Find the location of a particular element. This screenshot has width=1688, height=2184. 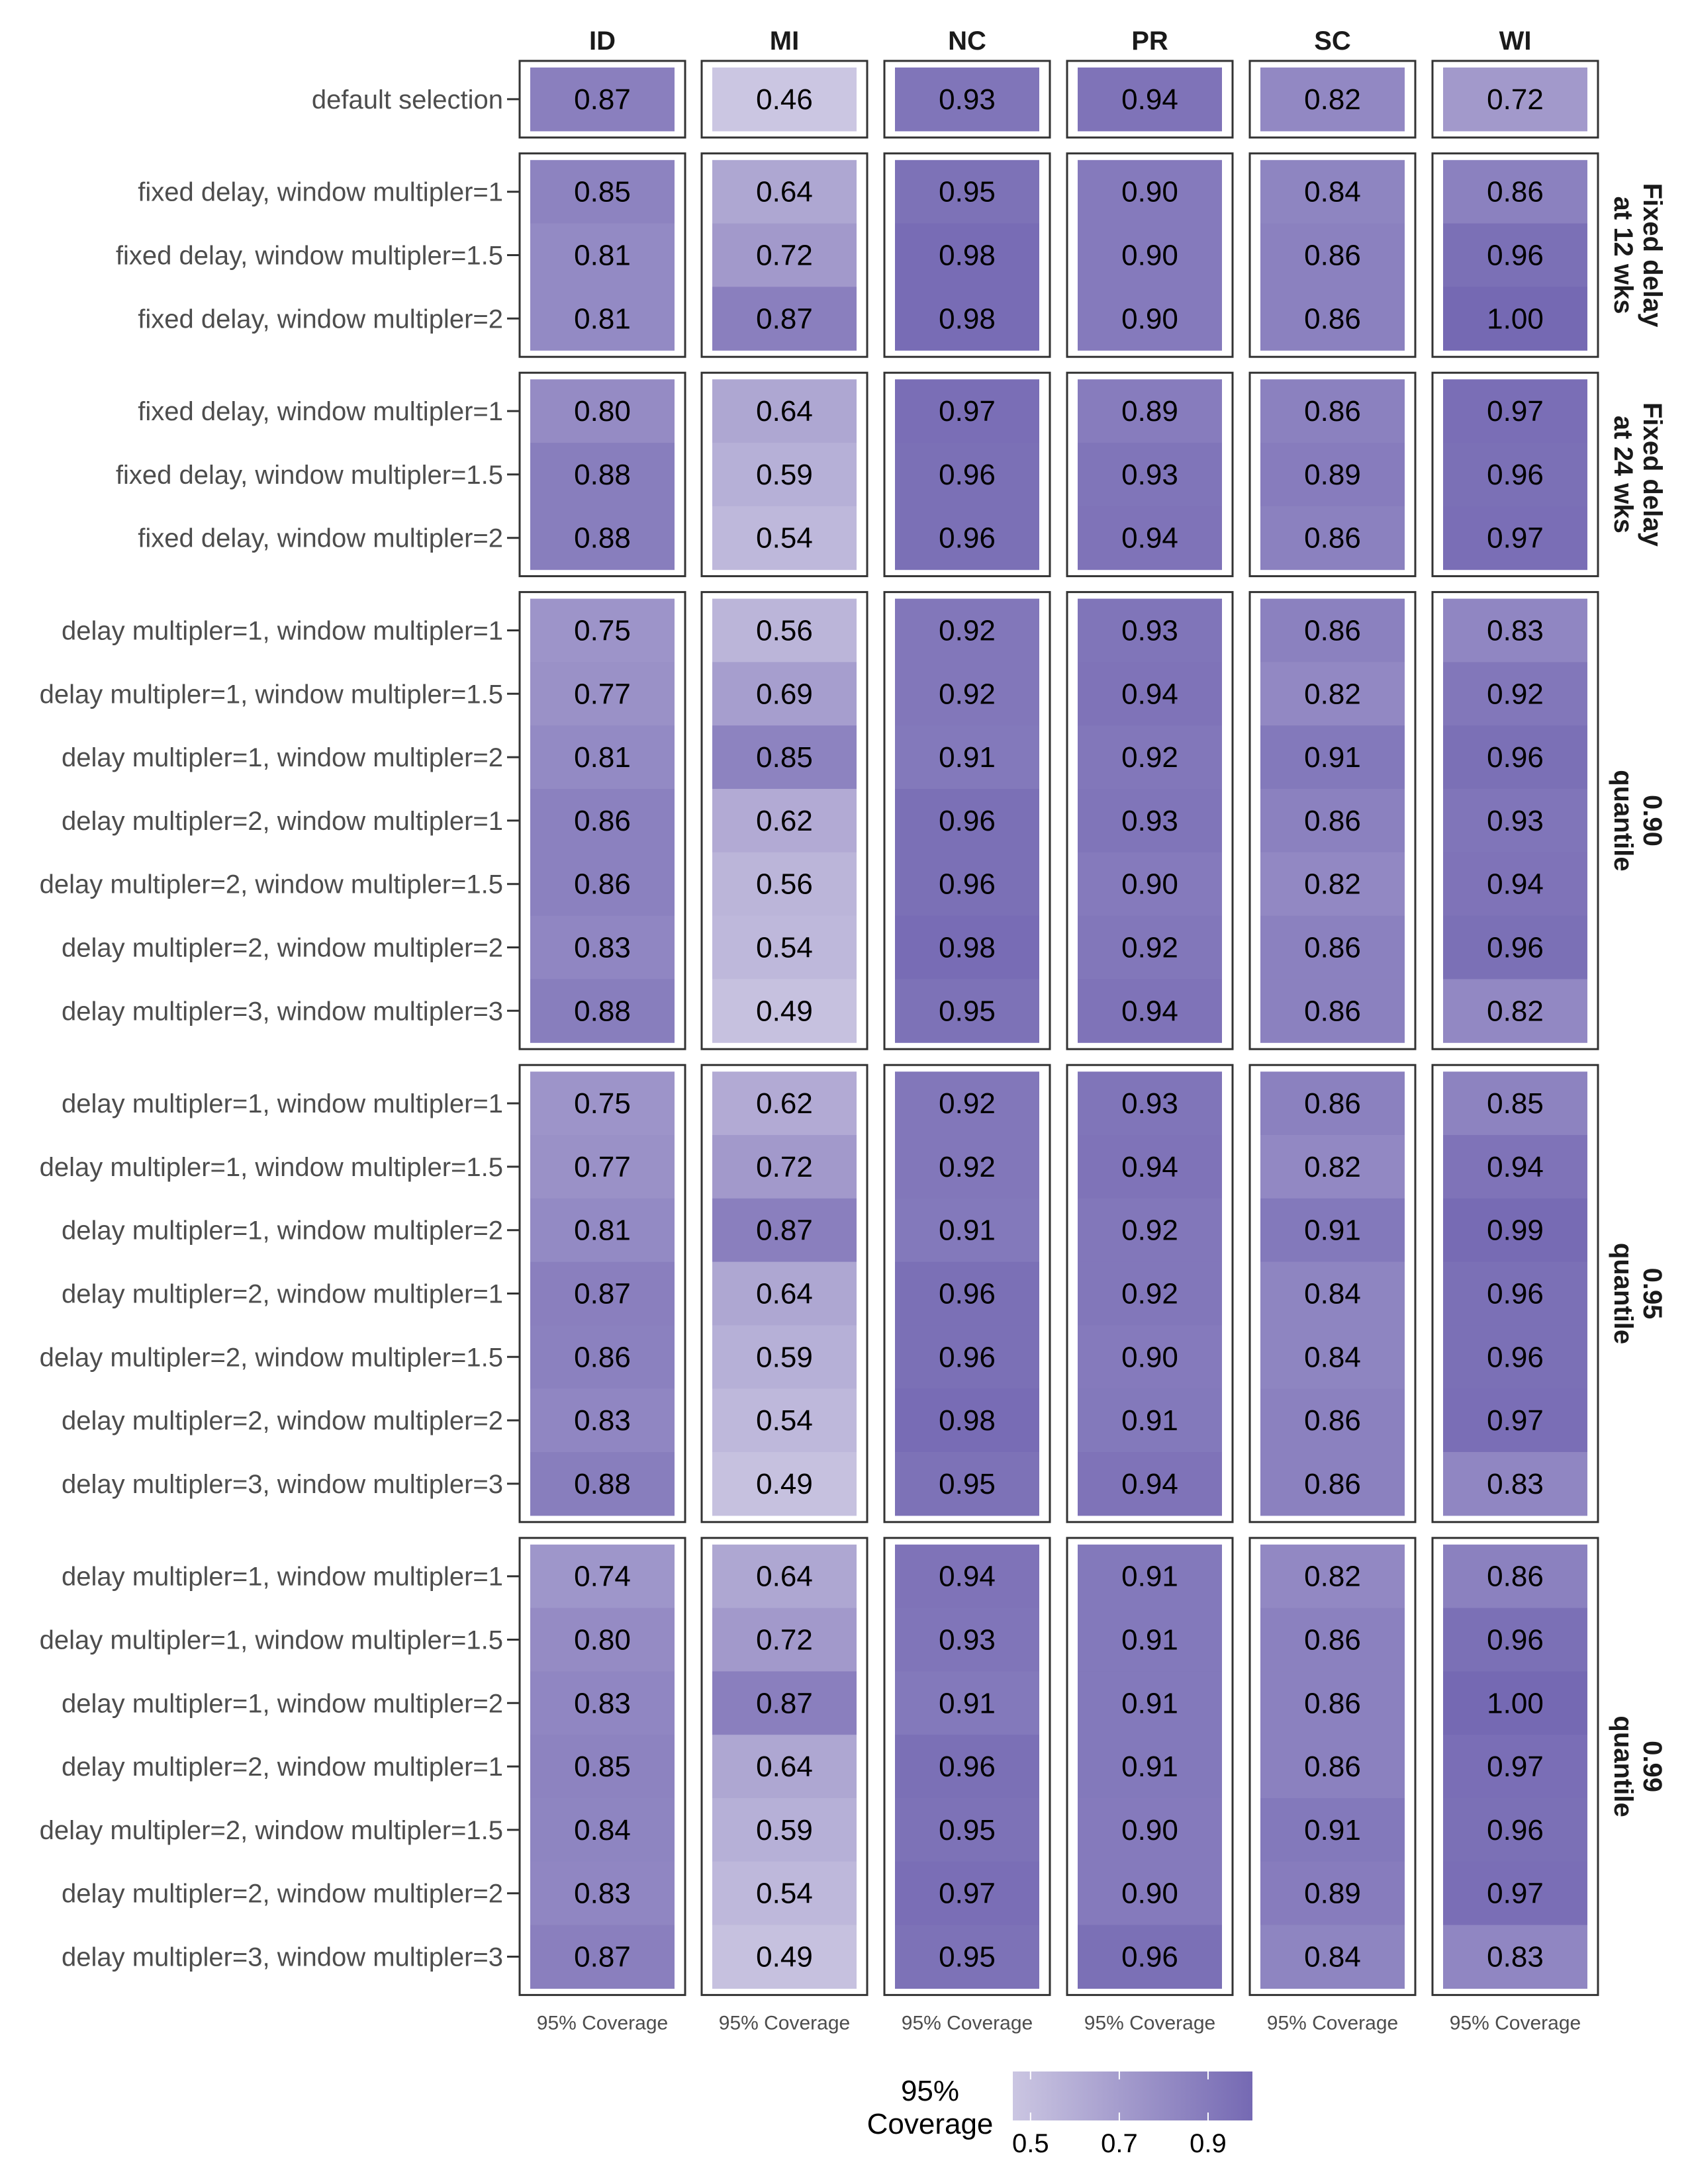

facet-strip-line: 0.95 is located at coordinates (1652, 1294).